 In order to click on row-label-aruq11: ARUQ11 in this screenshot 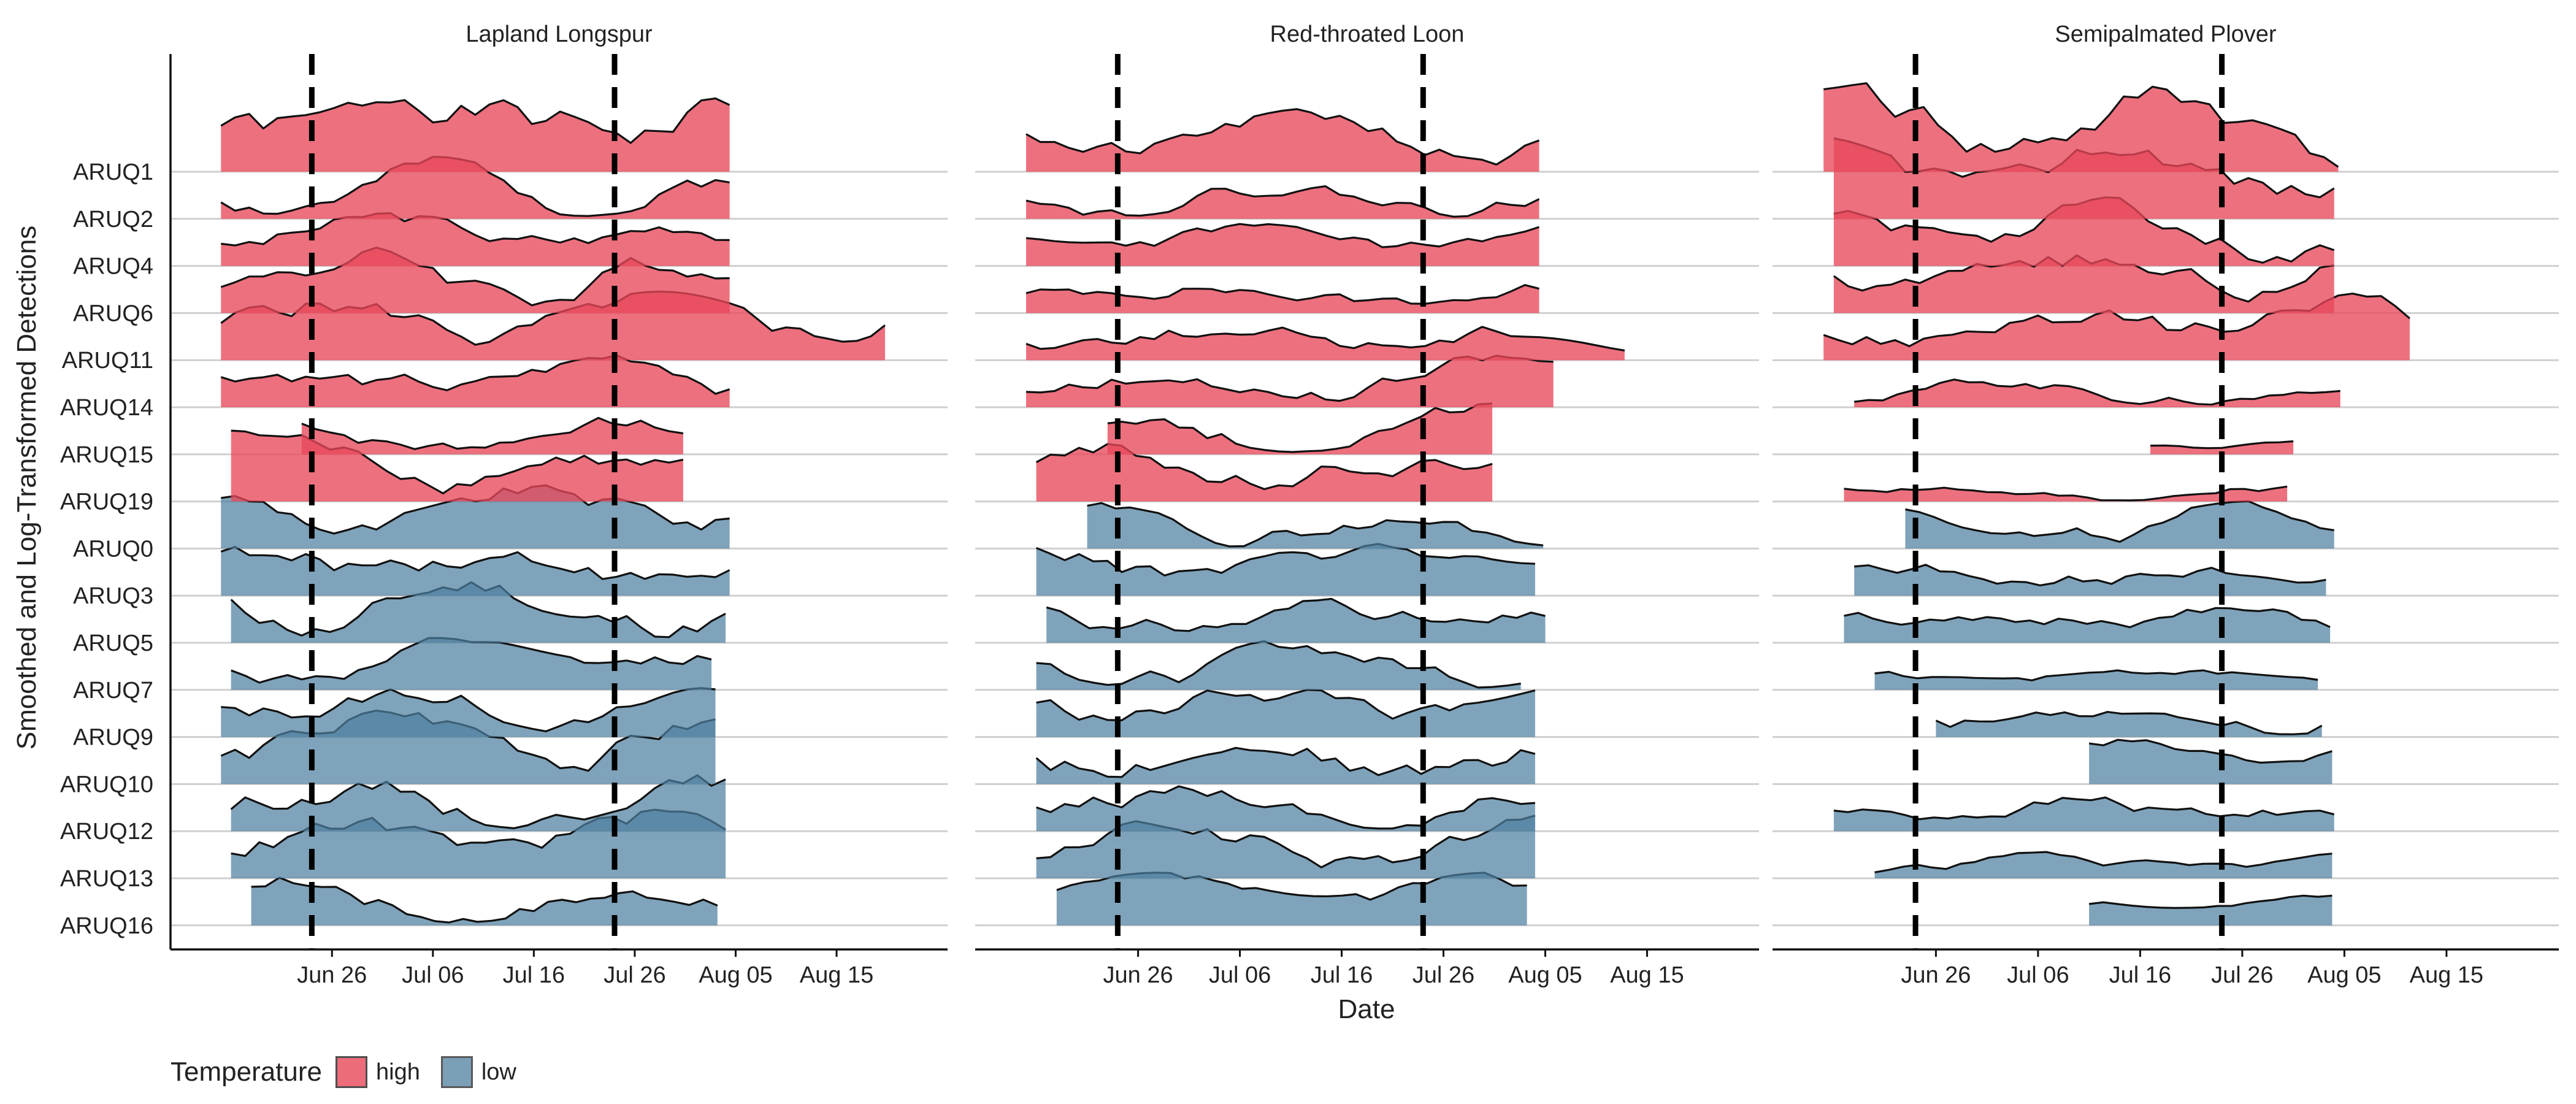, I will do `click(107, 361)`.